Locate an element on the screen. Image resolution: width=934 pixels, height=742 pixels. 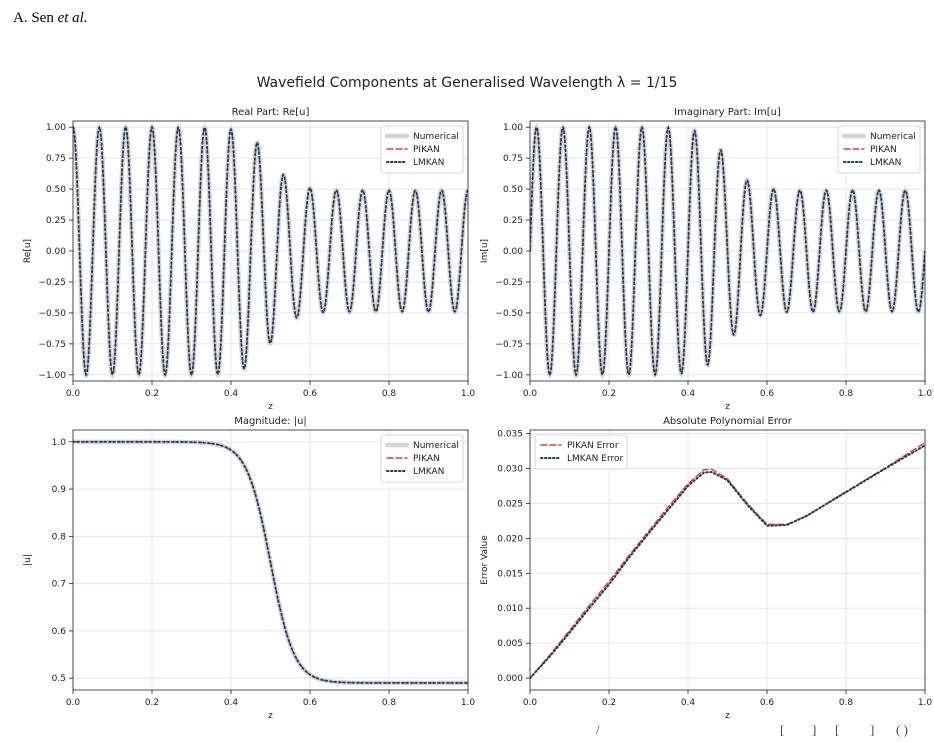
y-tick-label: 0.00 is located at coordinates (56, 252).